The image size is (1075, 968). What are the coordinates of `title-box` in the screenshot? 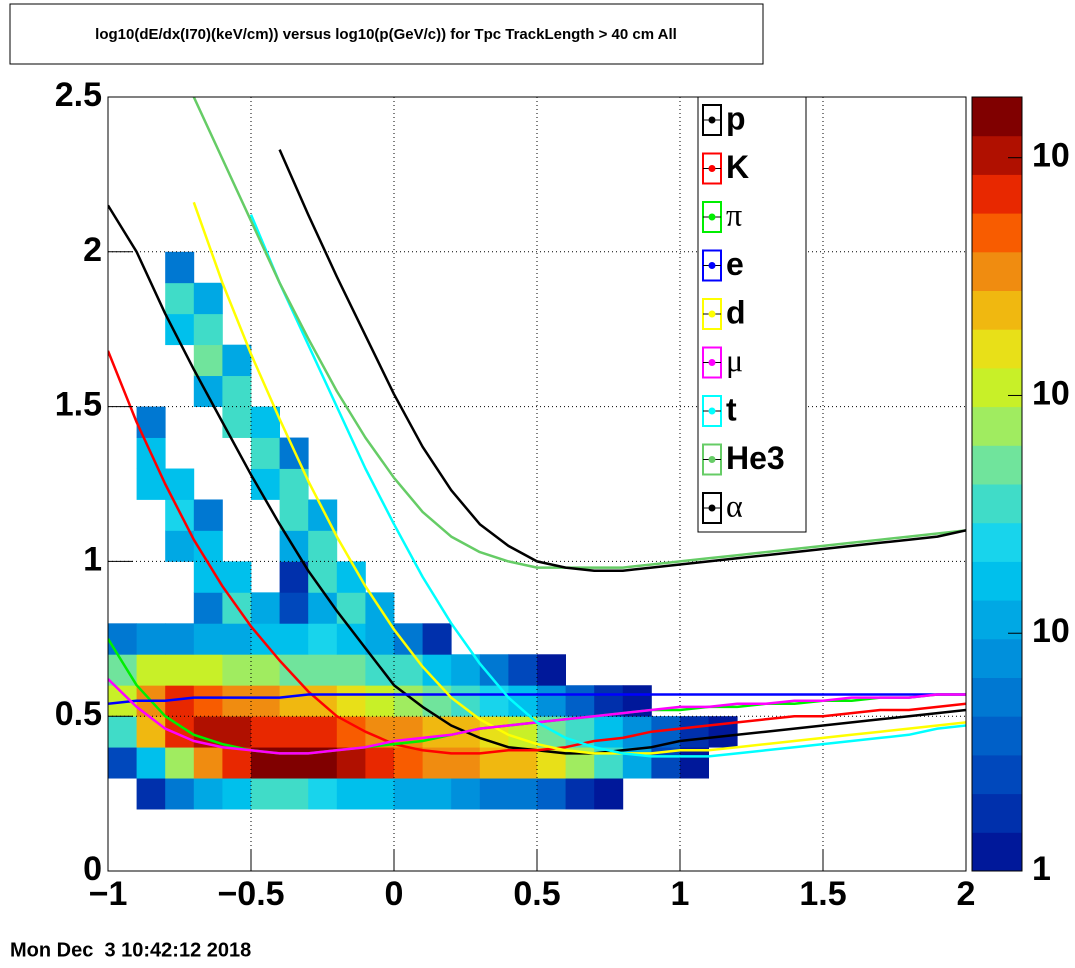 It's located at (386, 34).